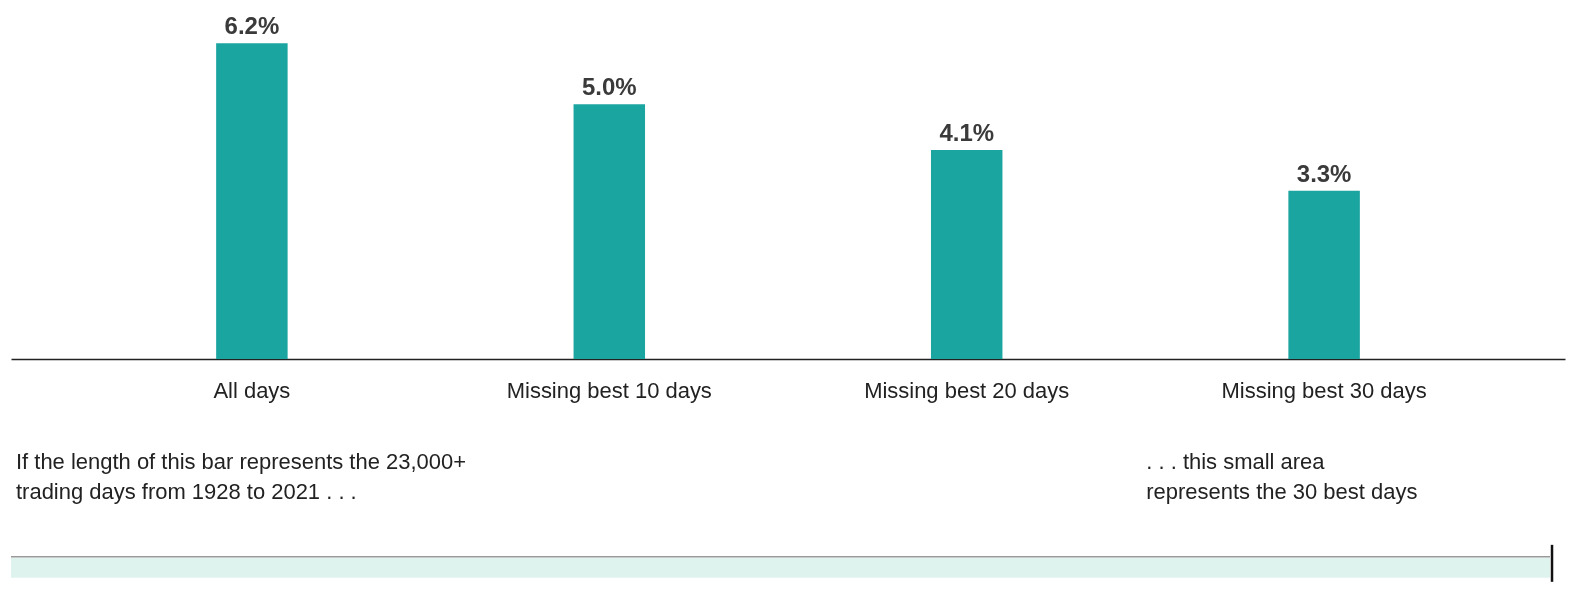 Image resolution: width=1576 pixels, height=595 pixels. Describe the element at coordinates (1324, 173) in the screenshot. I see `data-label: 3.3%` at that location.